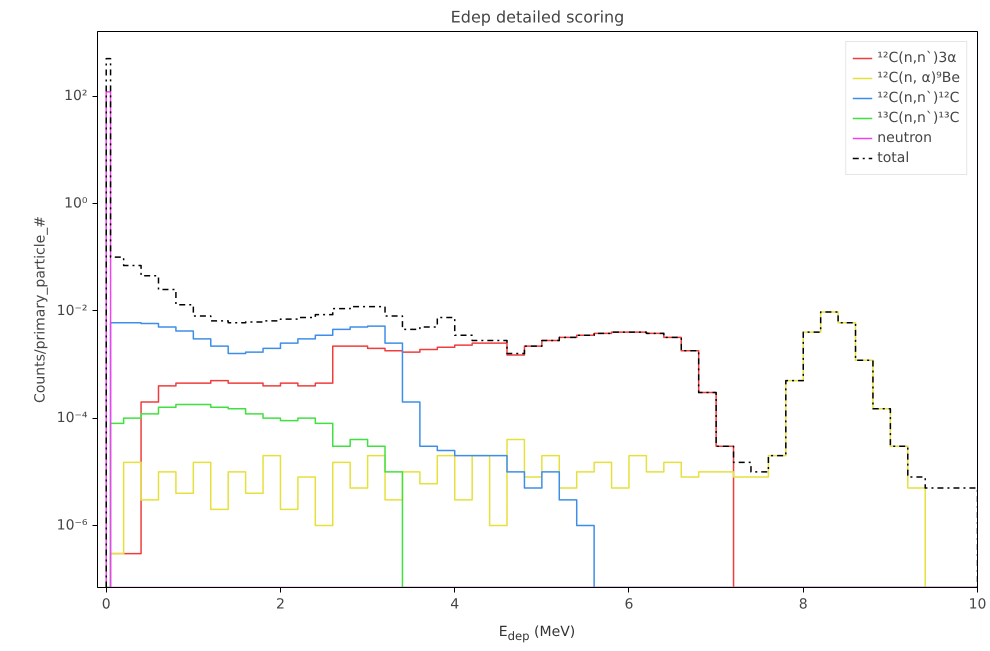  What do you see at coordinates (904, 138) in the screenshot?
I see `legend-label: neutron` at bounding box center [904, 138].